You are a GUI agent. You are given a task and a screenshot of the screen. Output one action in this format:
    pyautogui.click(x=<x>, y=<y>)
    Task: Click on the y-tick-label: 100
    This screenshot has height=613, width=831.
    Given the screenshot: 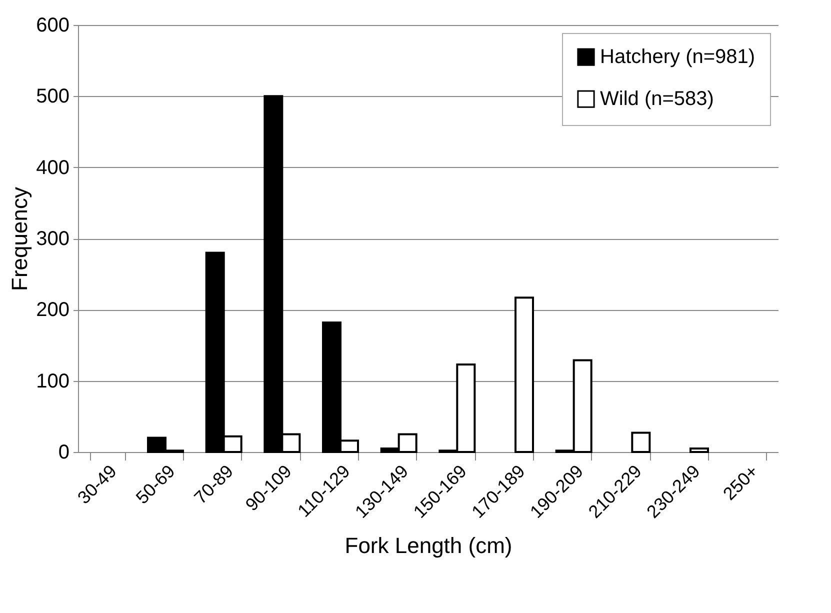 What is the action you would take?
    pyautogui.click(x=53, y=381)
    